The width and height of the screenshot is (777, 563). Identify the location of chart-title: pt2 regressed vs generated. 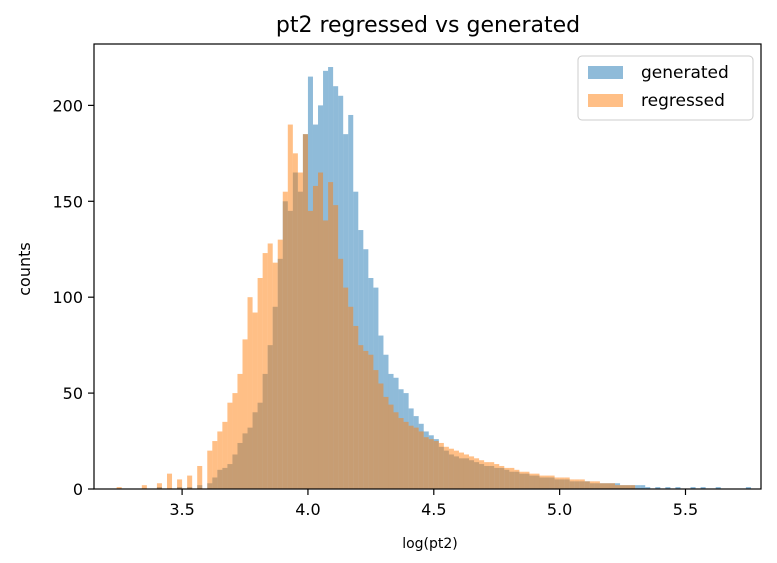
(428, 25).